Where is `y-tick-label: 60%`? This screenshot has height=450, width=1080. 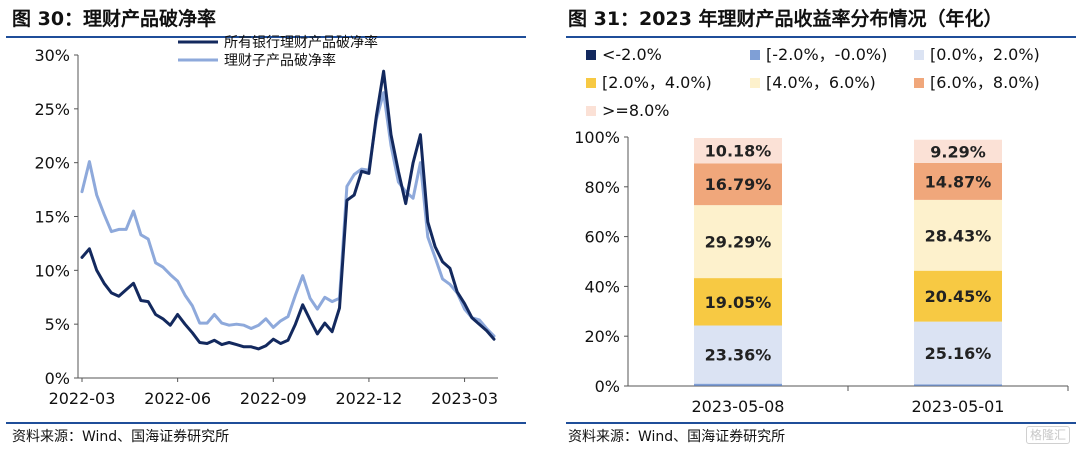 y-tick-label: 60% is located at coordinates (602, 237).